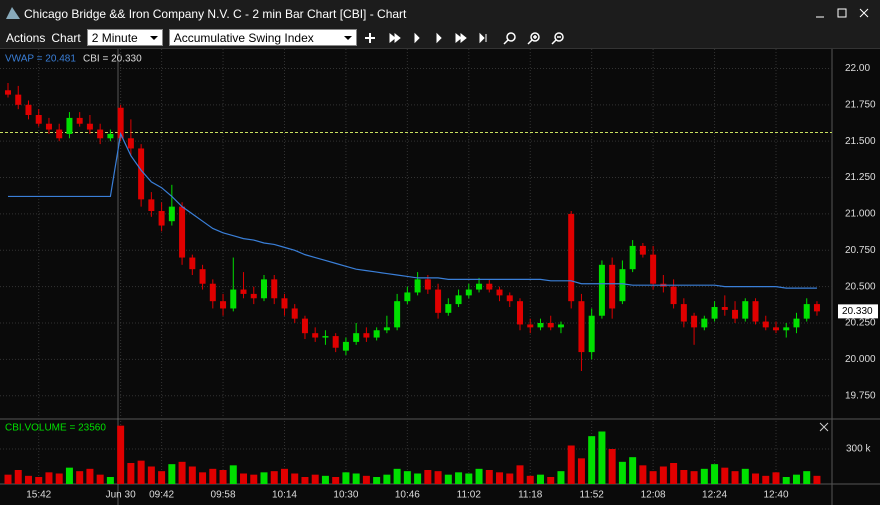 Image resolution: width=880 pixels, height=505 pixels. Describe the element at coordinates (860, 359) in the screenshot. I see `y-tick-label: 20.000` at that location.